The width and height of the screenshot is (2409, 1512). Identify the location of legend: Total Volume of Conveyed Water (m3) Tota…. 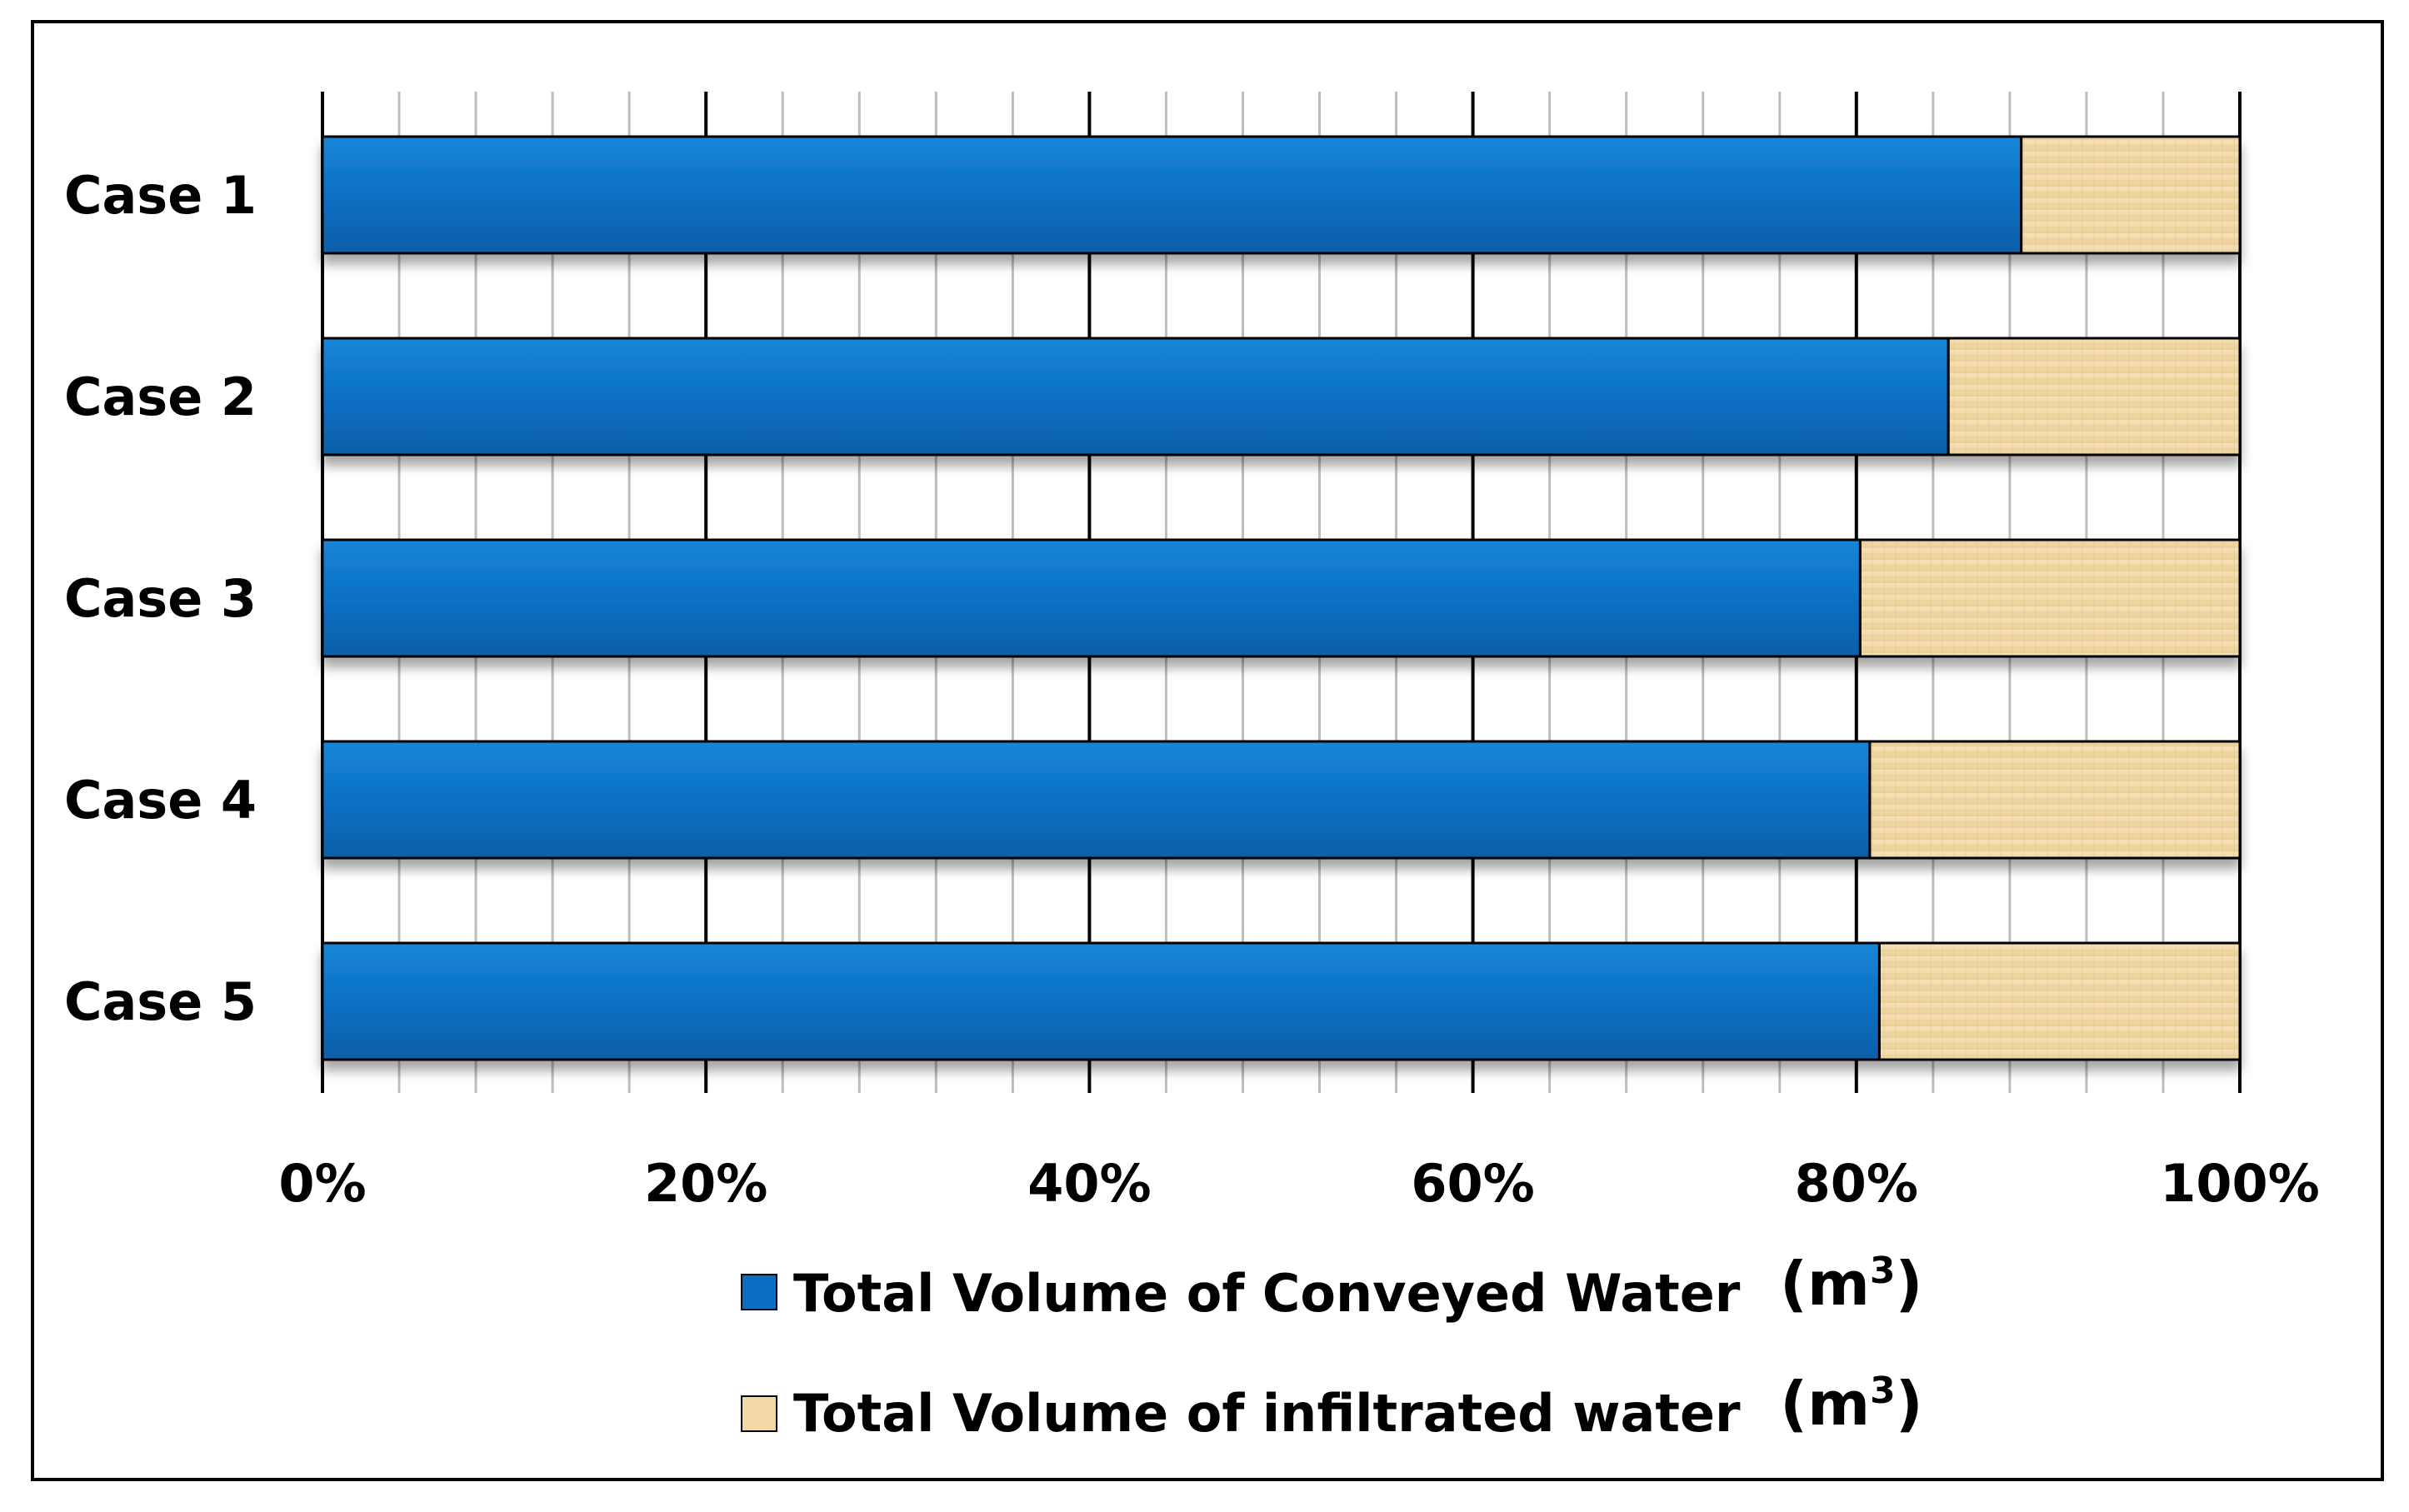
(1332, 1346).